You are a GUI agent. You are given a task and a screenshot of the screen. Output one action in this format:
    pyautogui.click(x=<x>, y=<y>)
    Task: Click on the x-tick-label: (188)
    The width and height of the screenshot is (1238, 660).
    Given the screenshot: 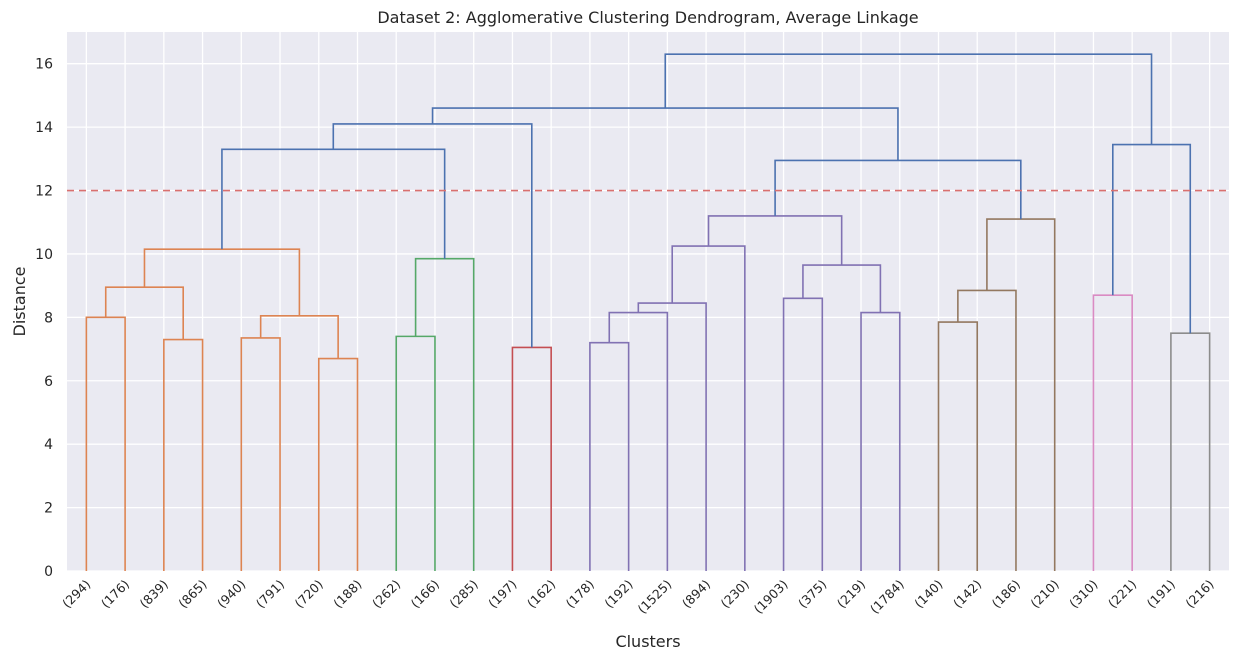 What is the action you would take?
    pyautogui.click(x=347, y=594)
    